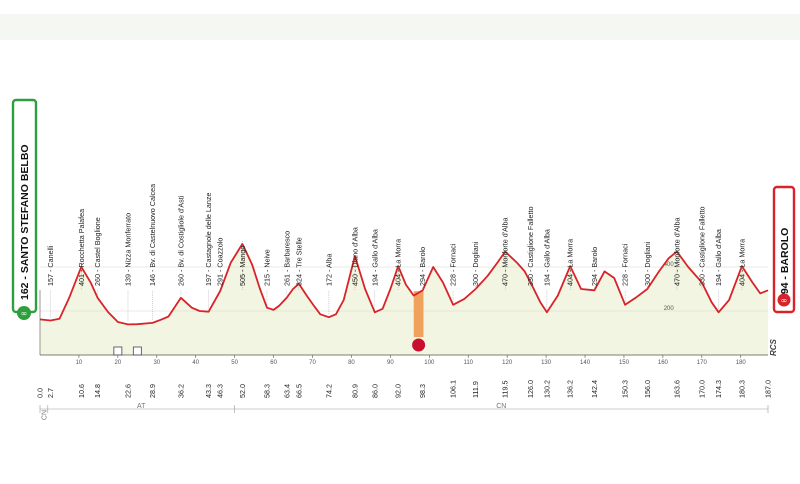 The height and width of the screenshot is (484, 800). I want to click on km-label-8: 46.3, so click(220, 391).